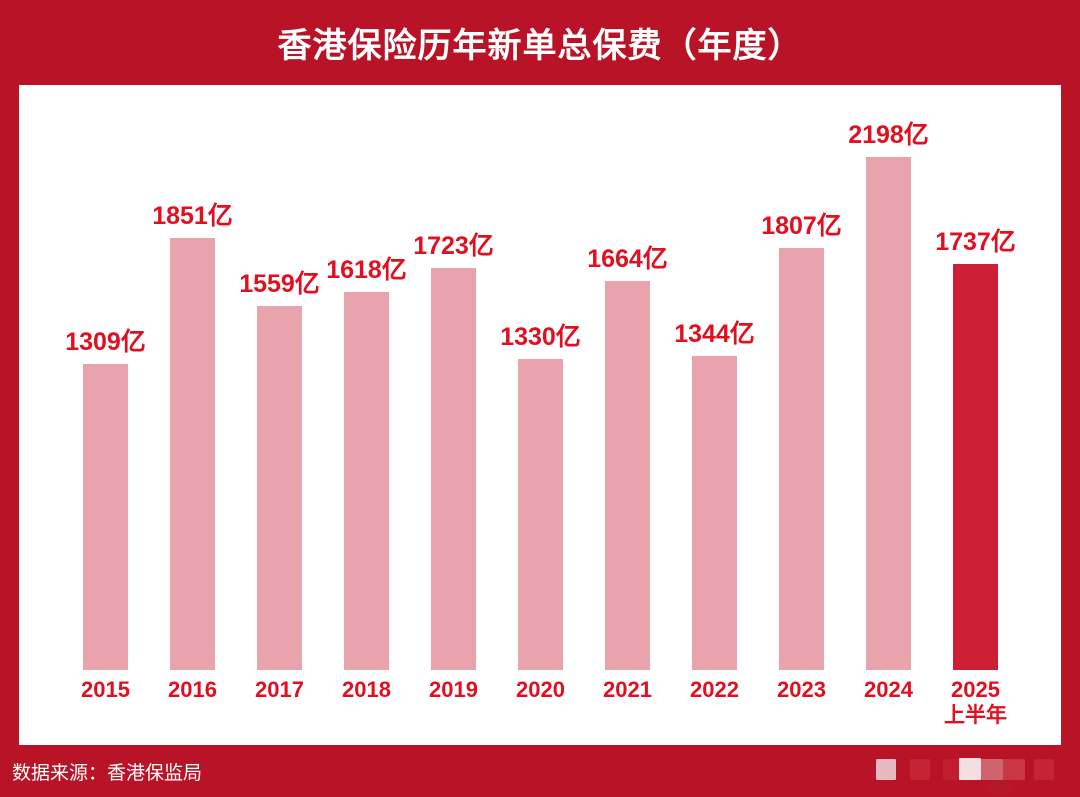 This screenshot has width=1080, height=797. I want to click on bar-group: 1309亿 2015, so click(105, 415).